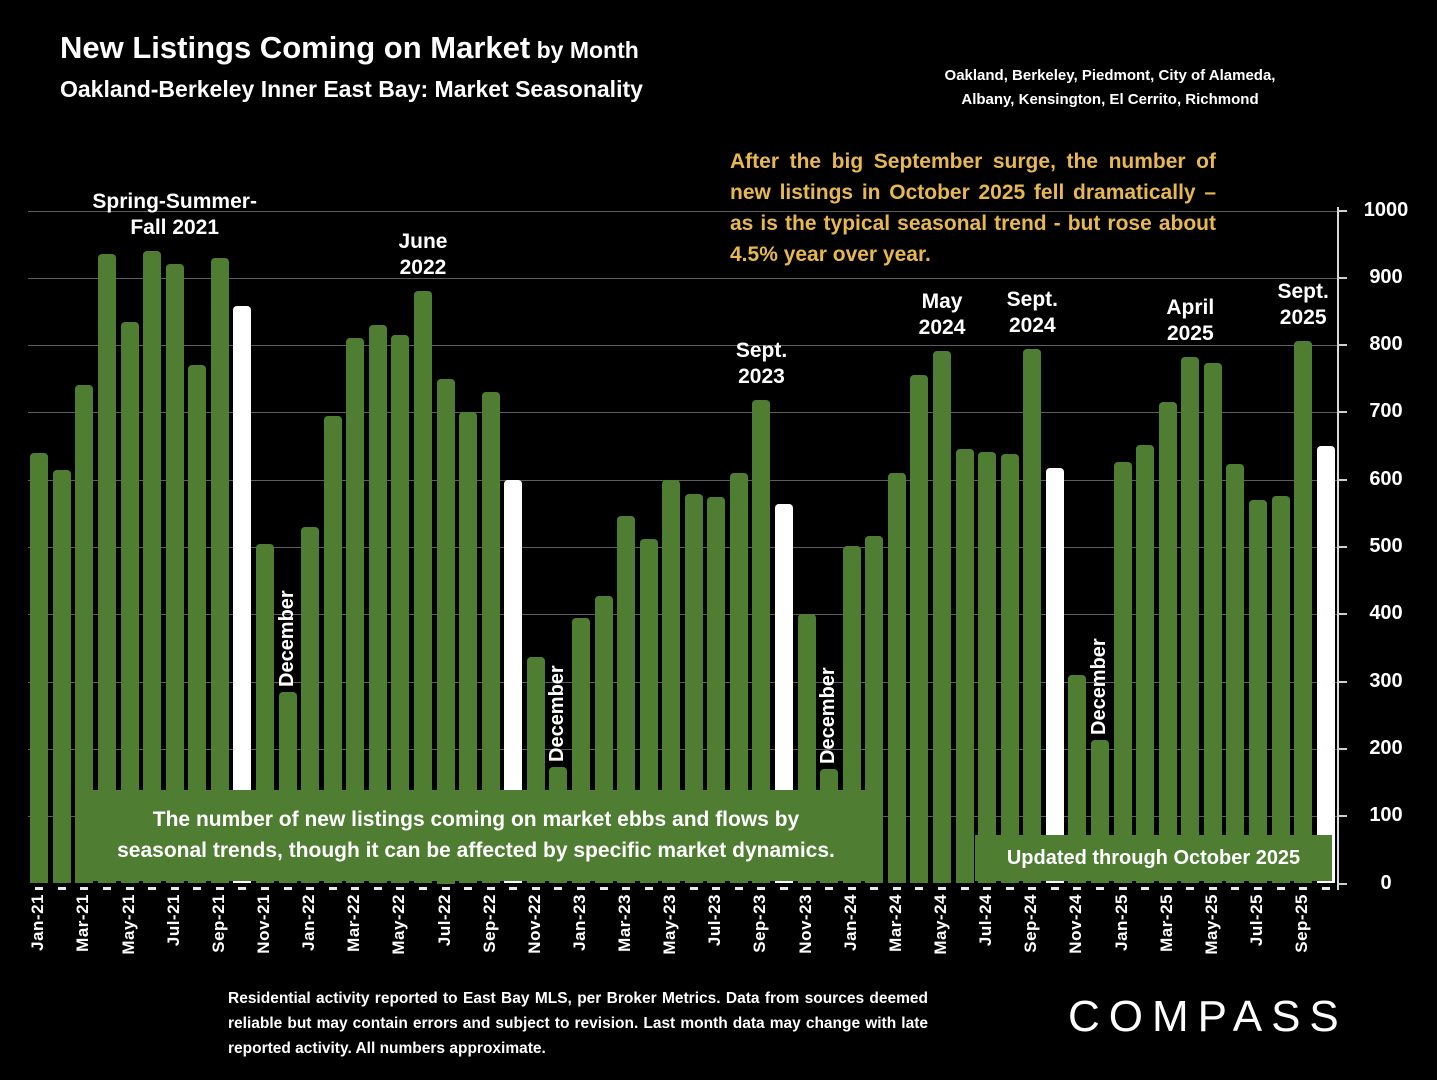 The height and width of the screenshot is (1080, 1437). Describe the element at coordinates (761, 351) in the screenshot. I see `annotation-sept-2023-line1: Sept.` at that location.